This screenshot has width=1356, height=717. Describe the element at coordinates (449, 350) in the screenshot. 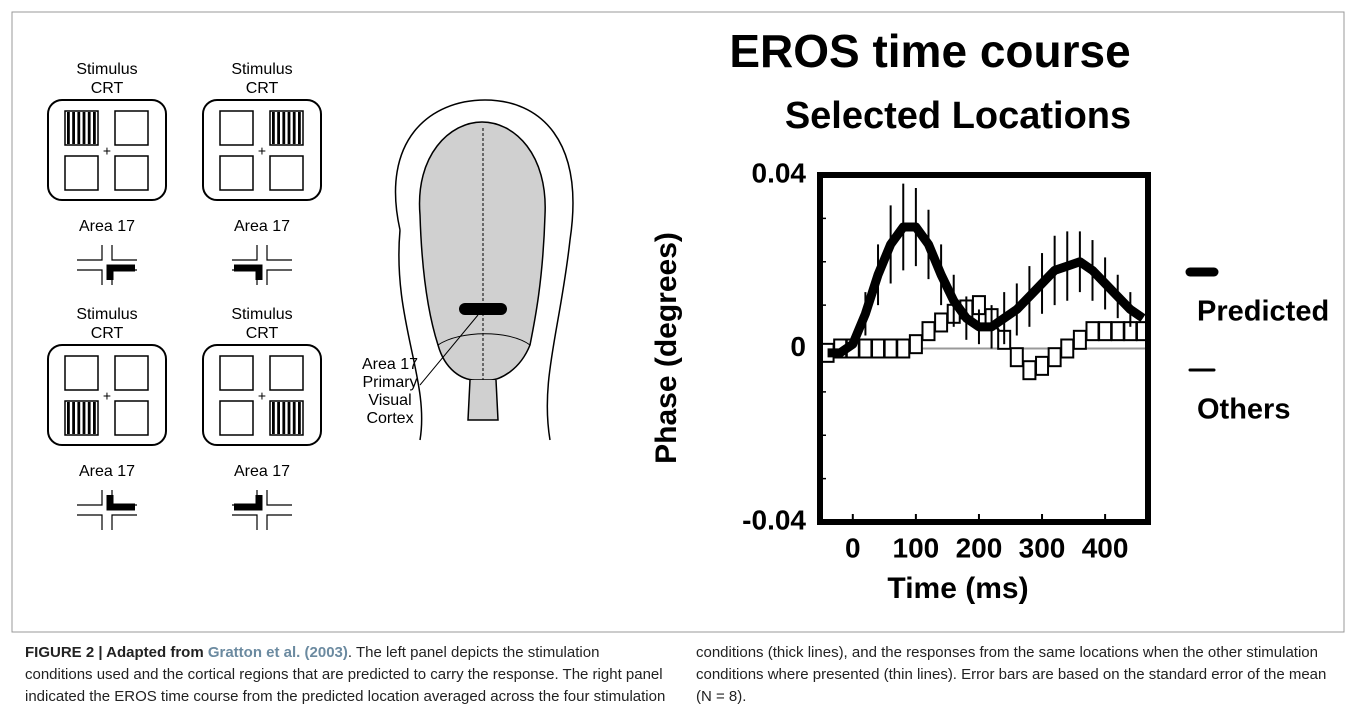

I see `pointer-line` at that location.